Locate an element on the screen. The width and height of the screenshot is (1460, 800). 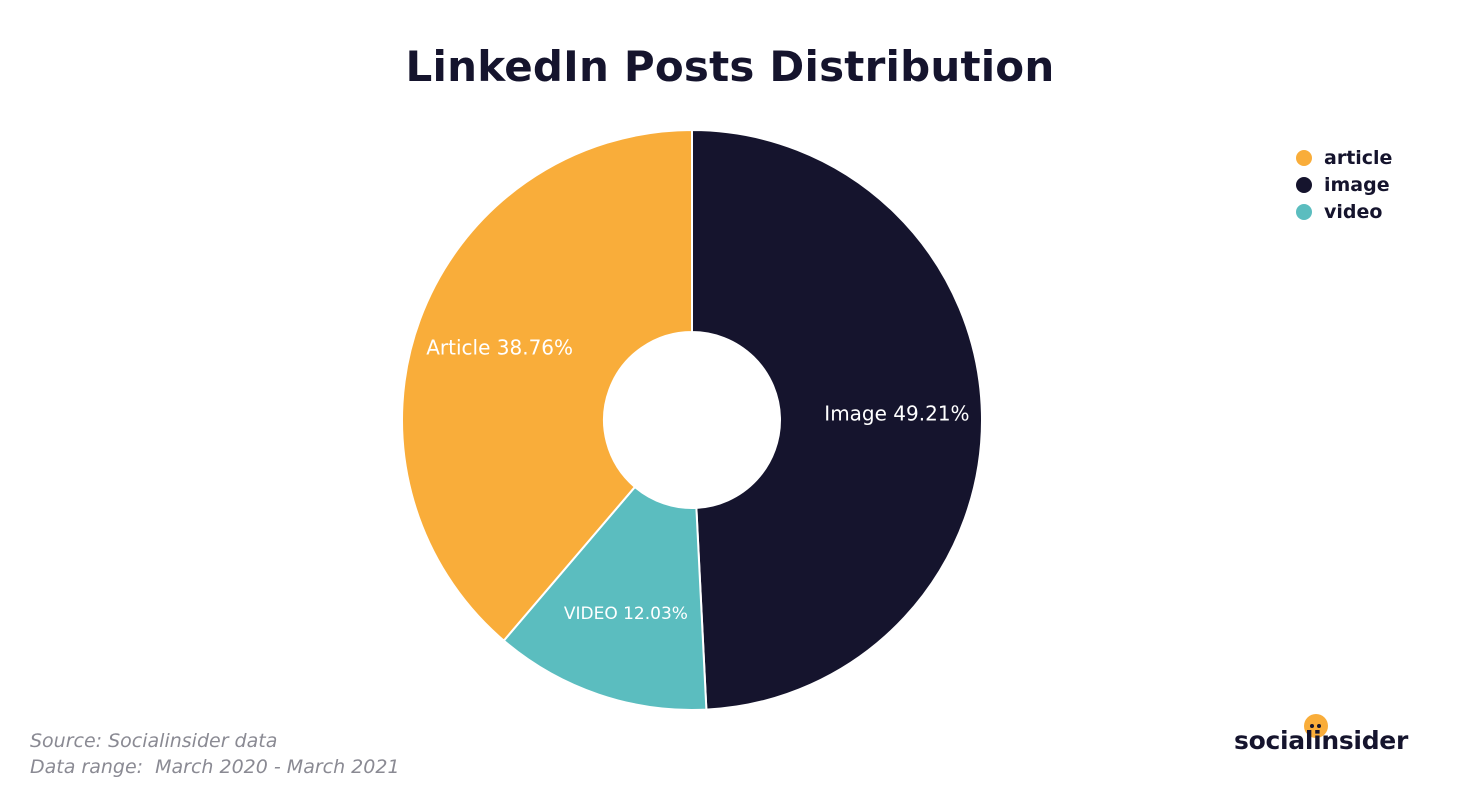
legend-label-video: video is located at coordinates (1353, 211).